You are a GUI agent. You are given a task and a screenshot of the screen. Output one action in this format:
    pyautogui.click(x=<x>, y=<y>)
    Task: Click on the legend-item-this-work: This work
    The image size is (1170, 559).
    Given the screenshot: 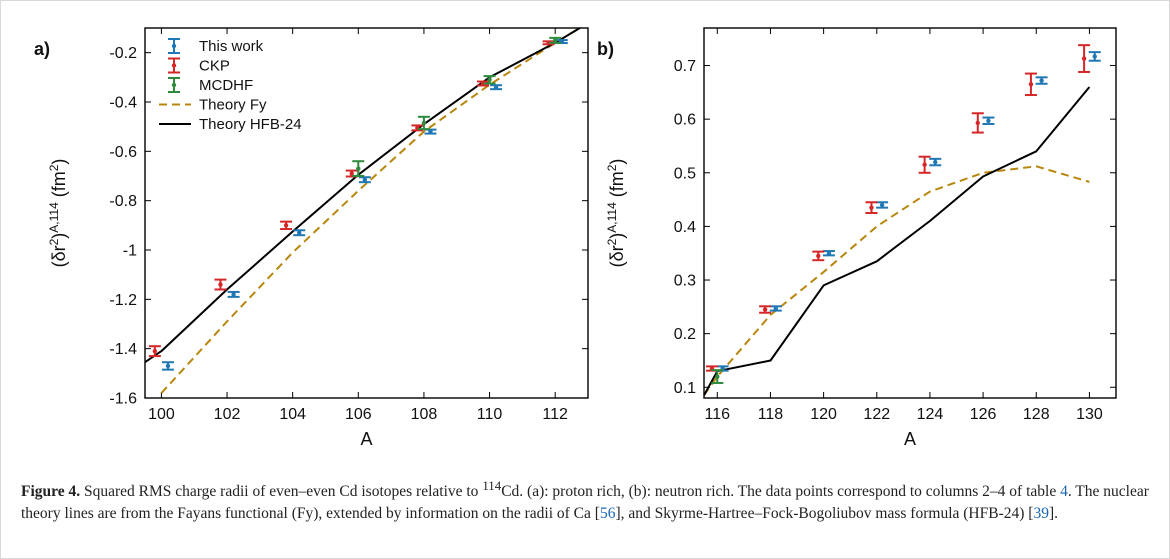 What is the action you would take?
    pyautogui.click(x=216, y=46)
    